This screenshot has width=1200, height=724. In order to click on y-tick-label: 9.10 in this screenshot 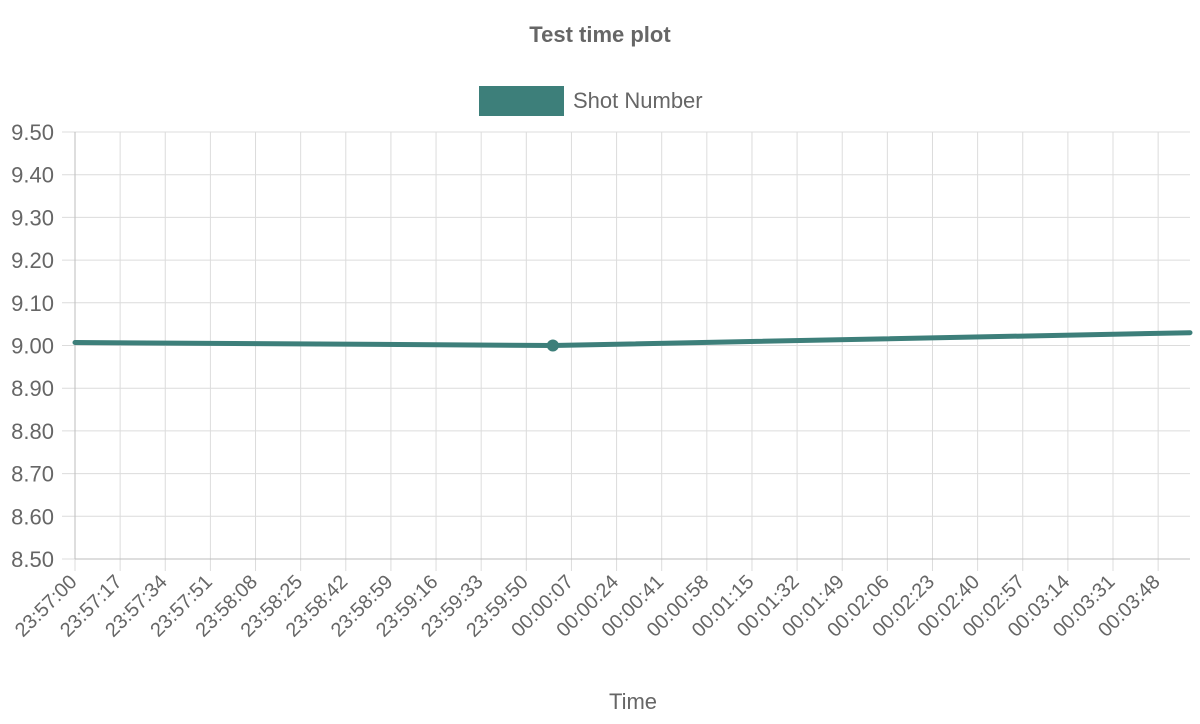, I will do `click(32, 303)`.